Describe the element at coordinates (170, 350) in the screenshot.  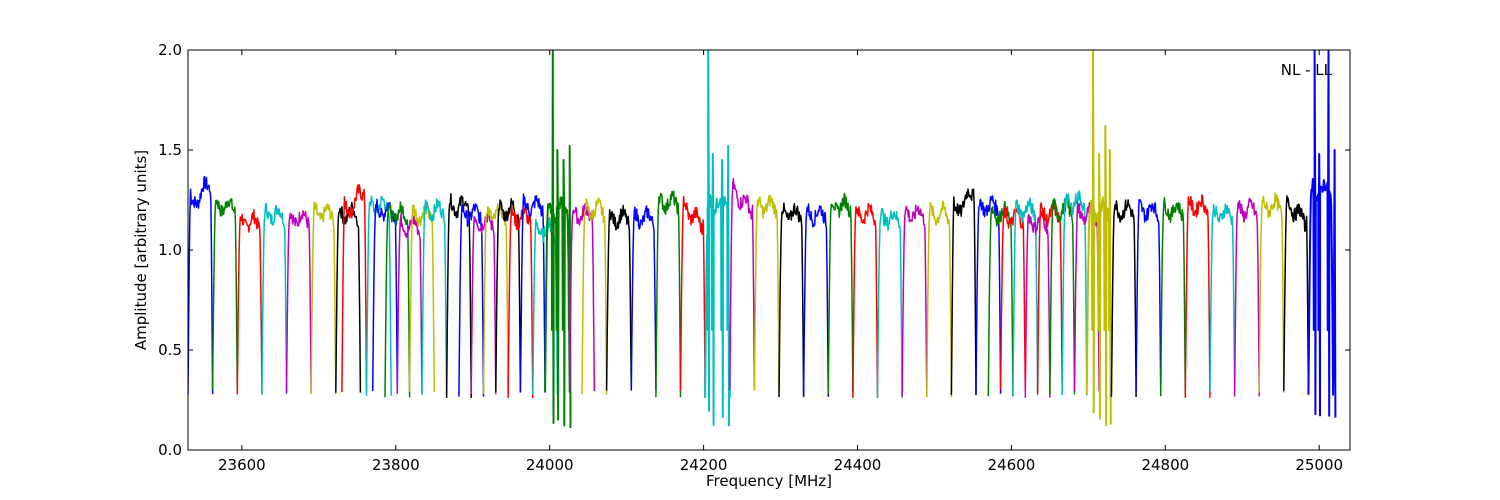
I see `y-tick-label: 0.5` at that location.